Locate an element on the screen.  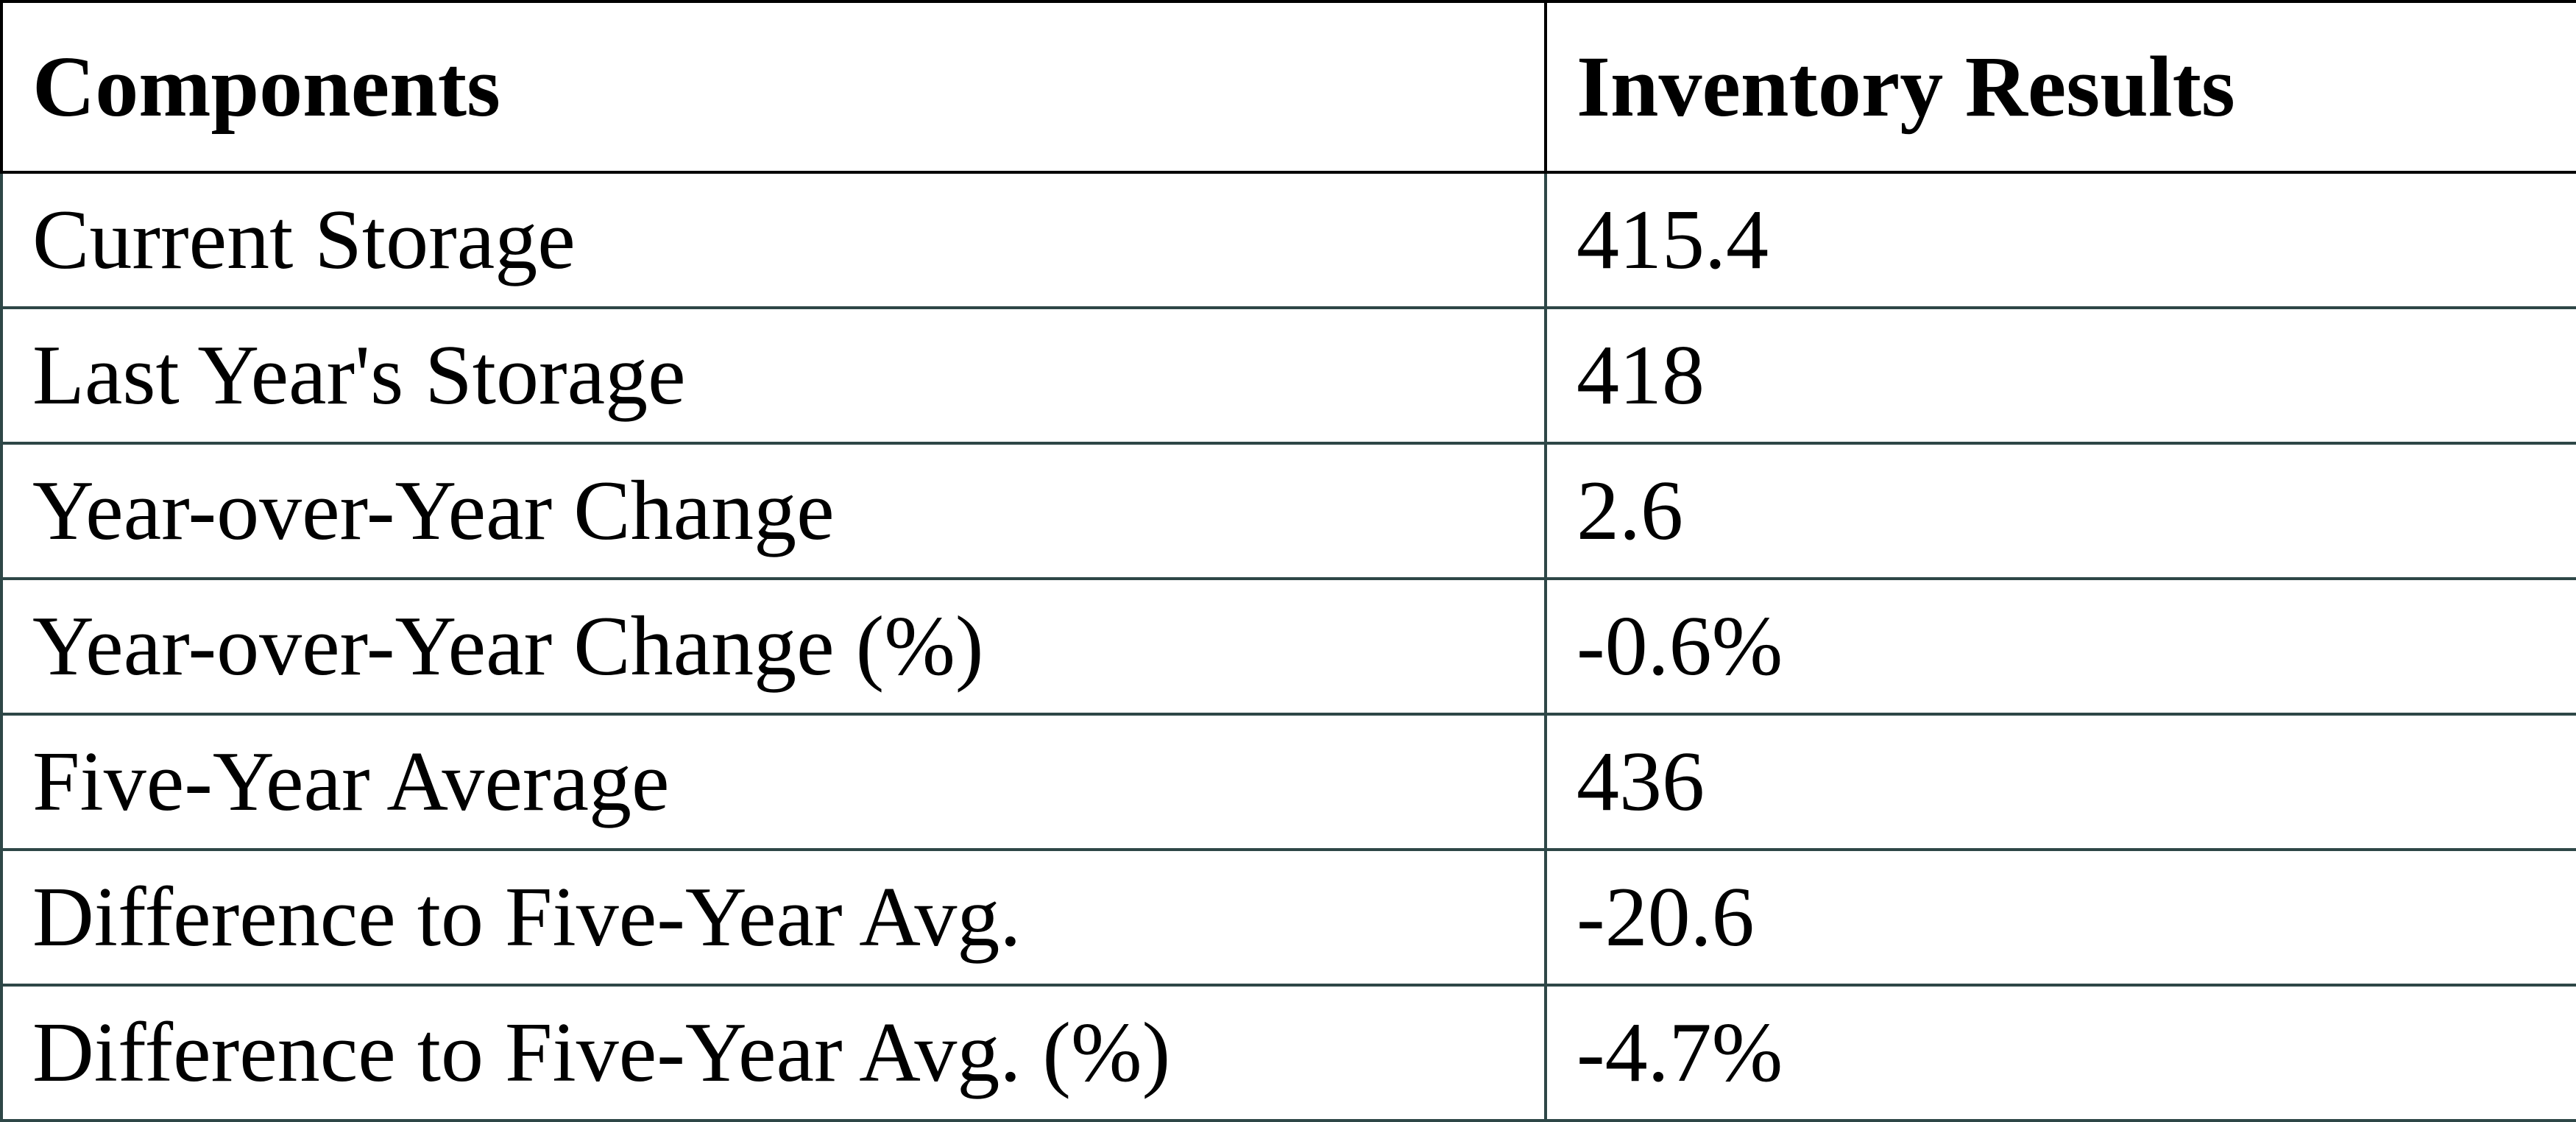
component-cell: Current Storage is located at coordinates (773, 240).